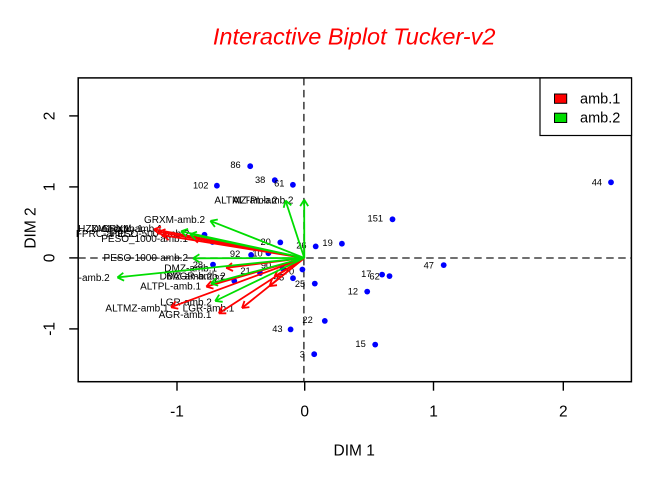  Describe the element at coordinates (353, 291) in the screenshot. I see `svg-text: 12` at that location.